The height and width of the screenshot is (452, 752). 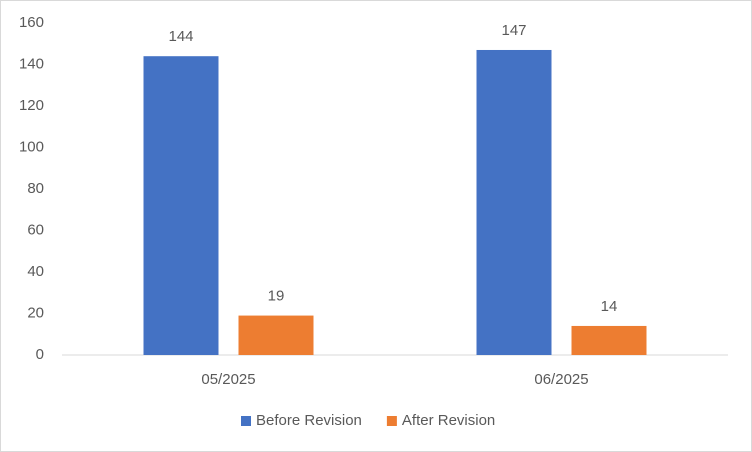 What do you see at coordinates (31, 22) in the screenshot?
I see `y-tick-label: 160` at bounding box center [31, 22].